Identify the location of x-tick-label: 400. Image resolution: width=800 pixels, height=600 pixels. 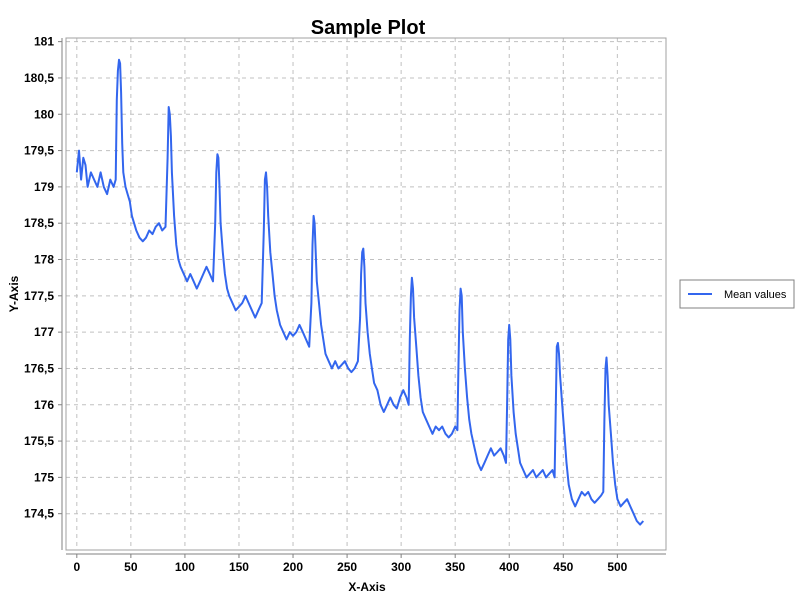
(509, 567).